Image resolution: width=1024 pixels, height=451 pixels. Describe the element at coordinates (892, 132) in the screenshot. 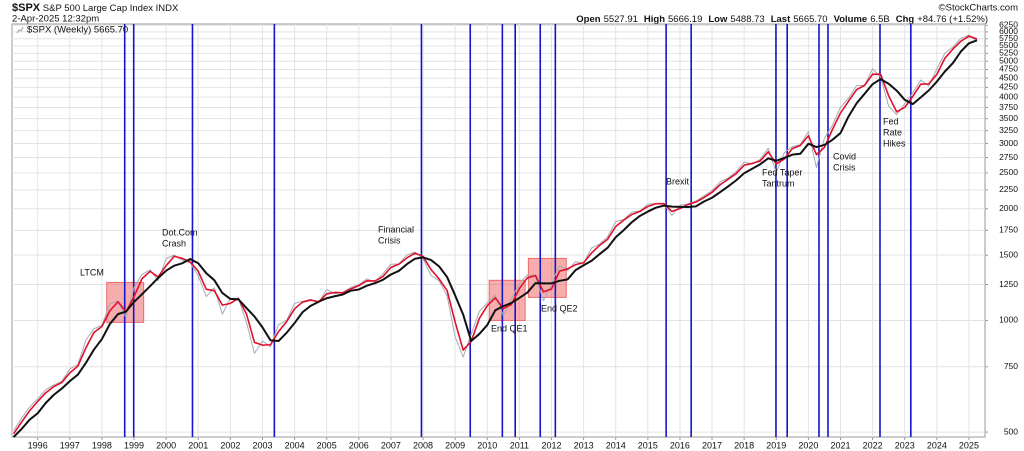

I see `annotation: Rate` at that location.